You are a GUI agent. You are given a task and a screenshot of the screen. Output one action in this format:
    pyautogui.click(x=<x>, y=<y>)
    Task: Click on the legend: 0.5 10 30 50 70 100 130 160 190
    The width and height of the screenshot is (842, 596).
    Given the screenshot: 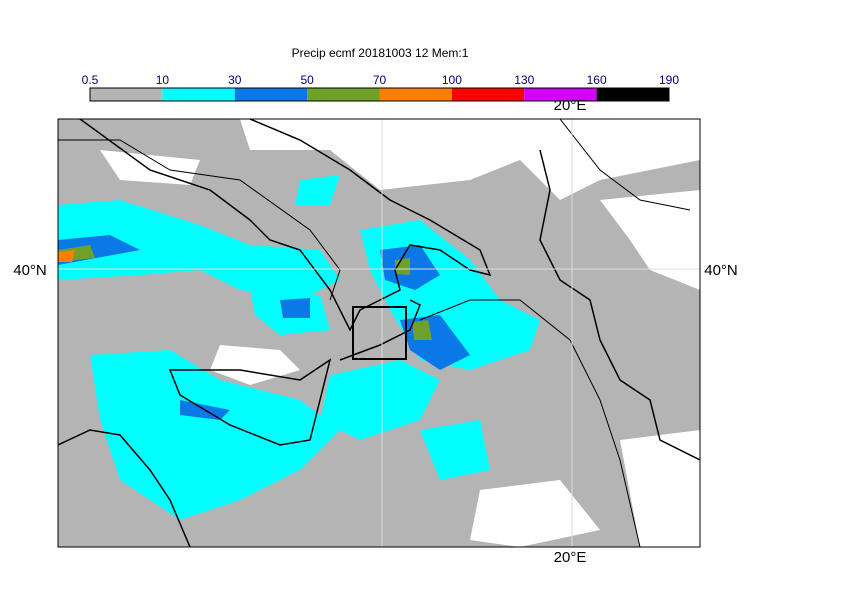 What is the action you would take?
    pyautogui.click(x=380, y=87)
    